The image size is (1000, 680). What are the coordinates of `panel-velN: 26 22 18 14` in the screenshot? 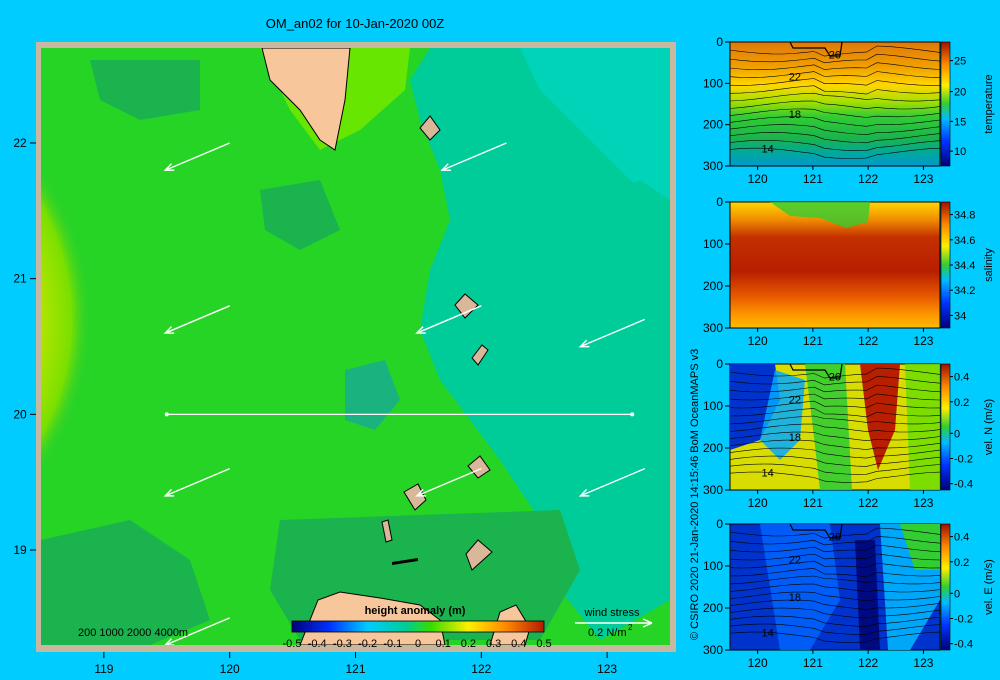 It's located at (840, 427).